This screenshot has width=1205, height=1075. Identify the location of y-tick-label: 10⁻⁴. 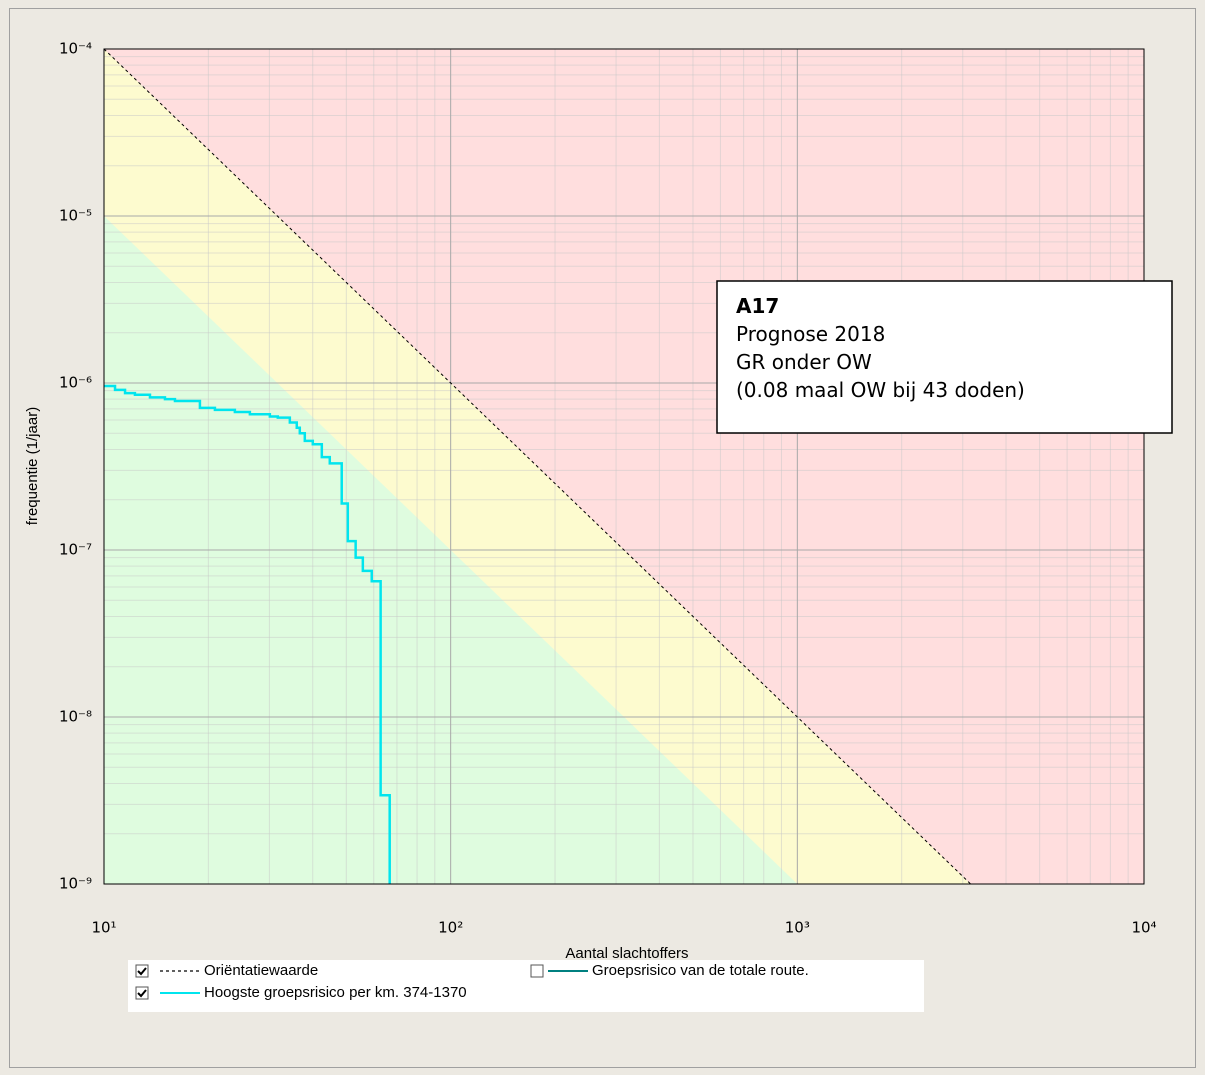
(75, 49).